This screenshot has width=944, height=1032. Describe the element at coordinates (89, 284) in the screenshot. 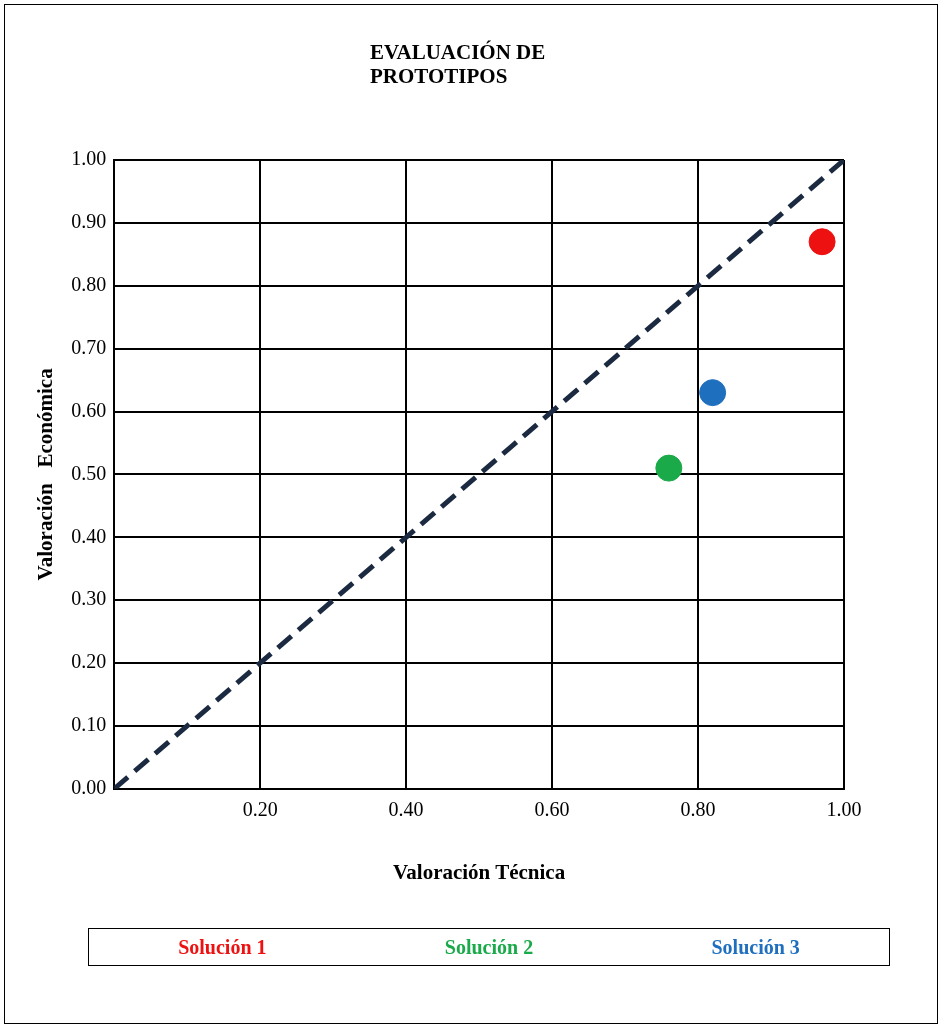

I see `y-tick-label: 0.80` at that location.